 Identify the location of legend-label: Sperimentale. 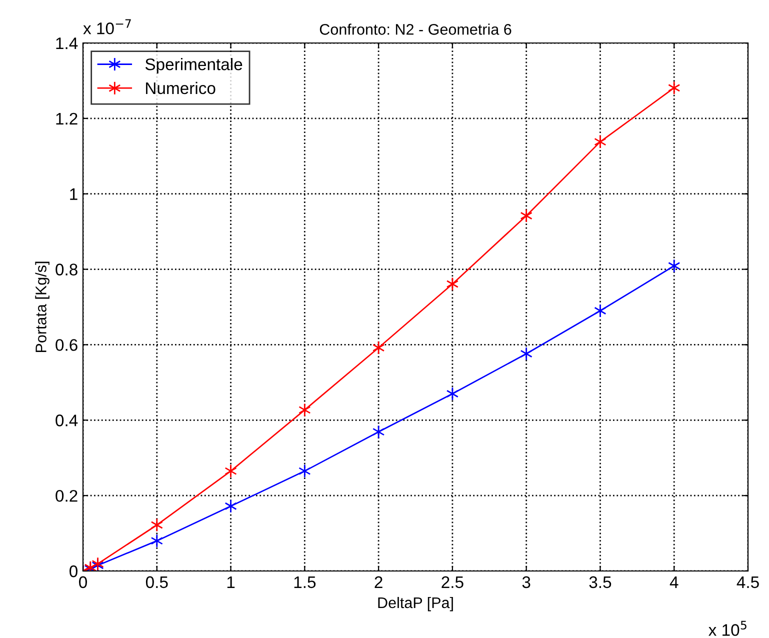
(193, 66).